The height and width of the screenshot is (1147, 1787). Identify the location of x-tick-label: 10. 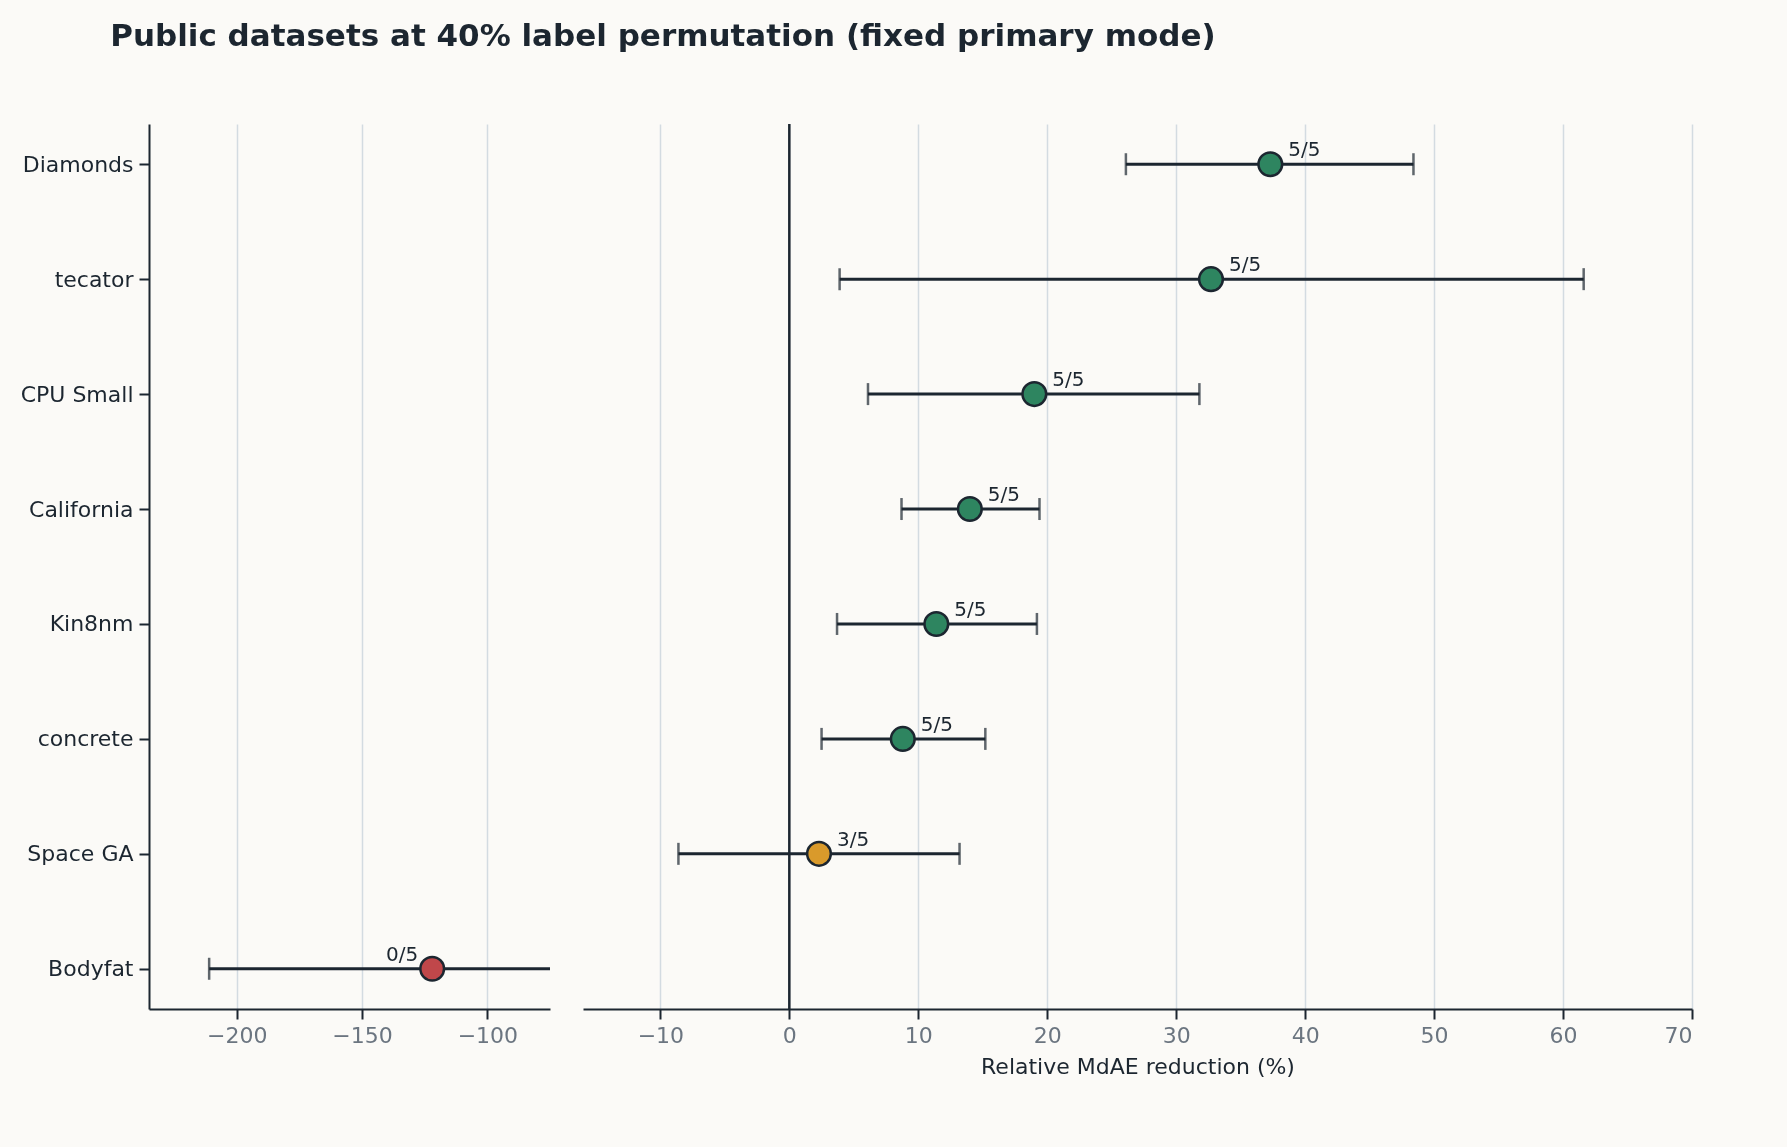
(918, 1035).